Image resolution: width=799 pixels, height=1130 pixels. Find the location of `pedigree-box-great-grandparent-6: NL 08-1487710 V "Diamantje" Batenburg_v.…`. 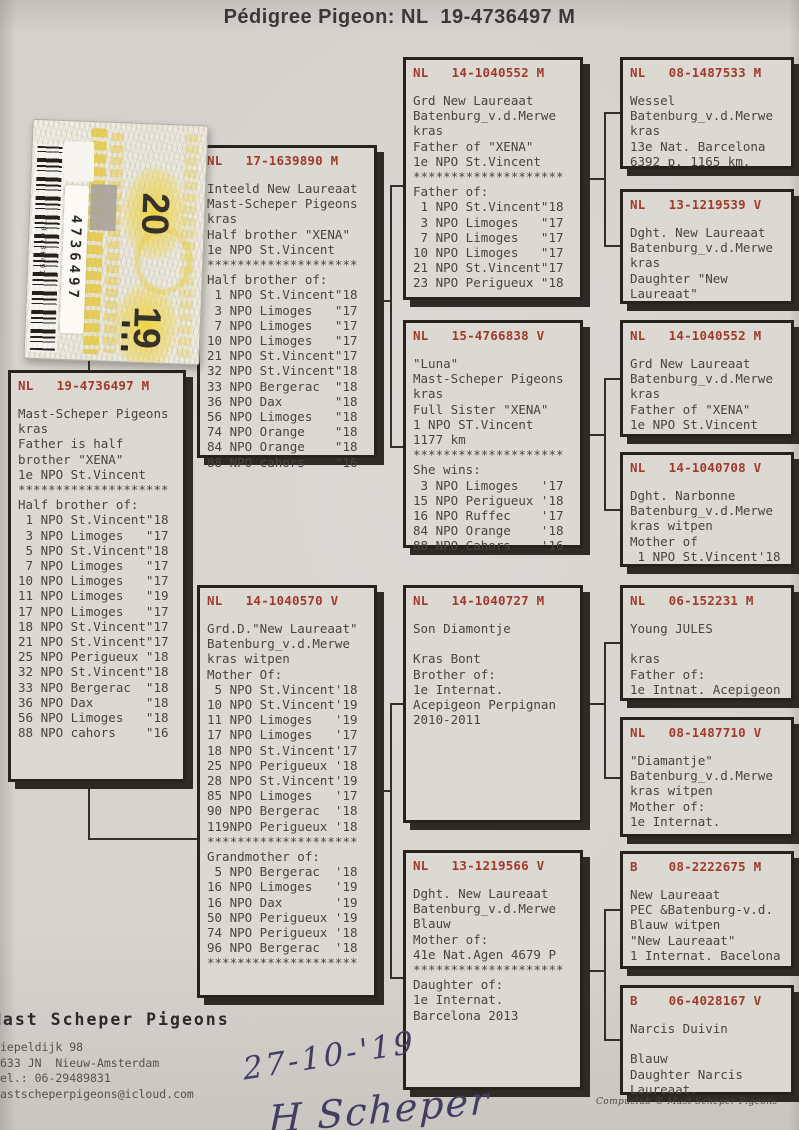

pedigree-box-great-grandparent-6: NL 08-1487710 V "Diamantje" Batenburg_v.… is located at coordinates (707, 777).